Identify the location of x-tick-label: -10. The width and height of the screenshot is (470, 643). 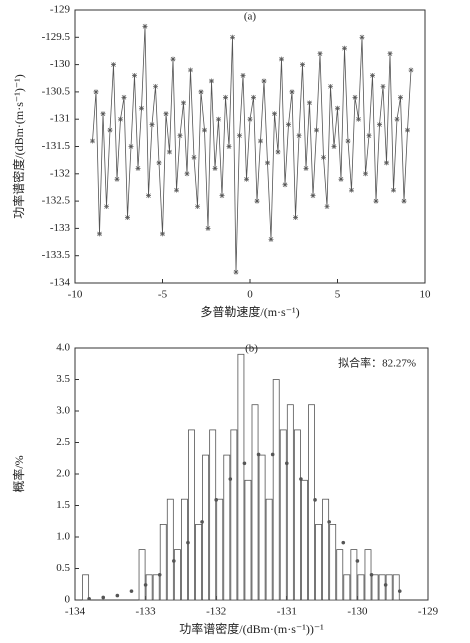
(75, 295).